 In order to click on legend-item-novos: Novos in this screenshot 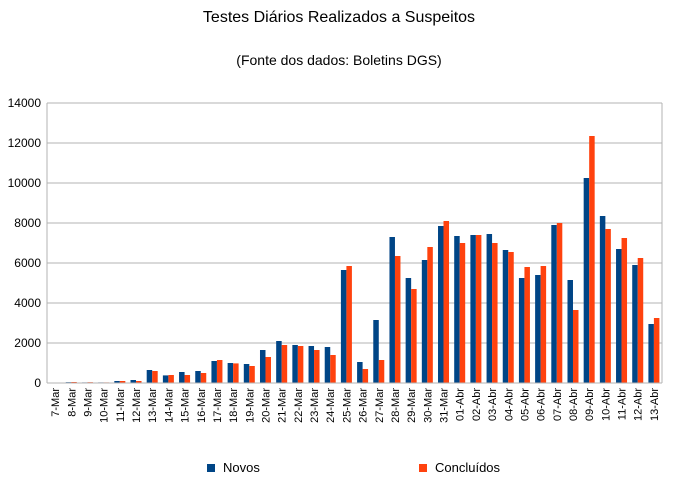, I will do `click(233, 467)`.